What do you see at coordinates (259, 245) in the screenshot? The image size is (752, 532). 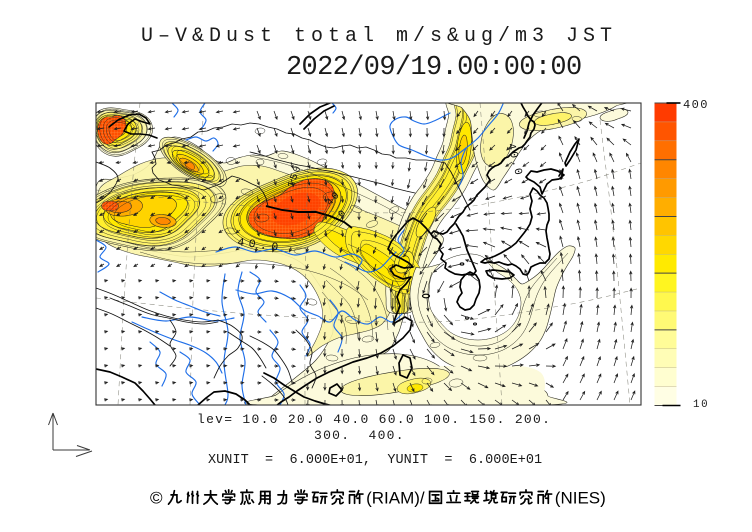 I see `svg-text: 40.0` at bounding box center [259, 245].